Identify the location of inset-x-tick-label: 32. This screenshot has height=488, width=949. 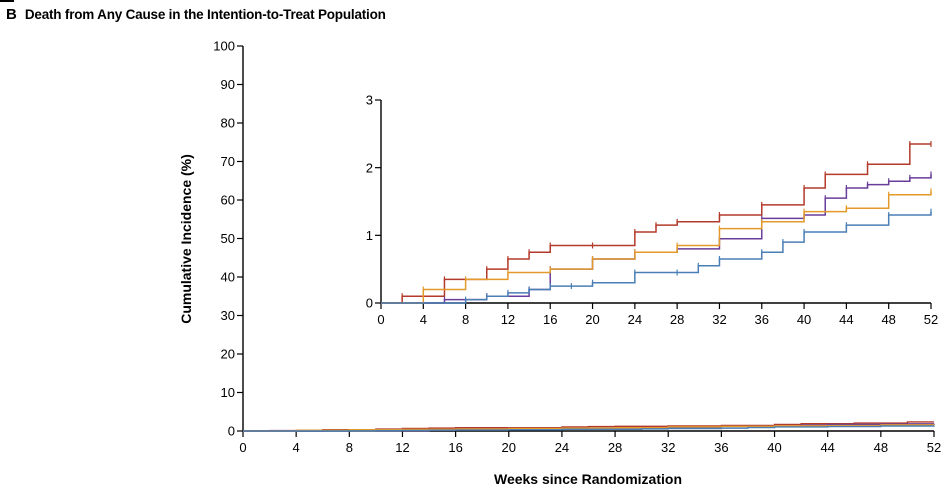
(719, 319).